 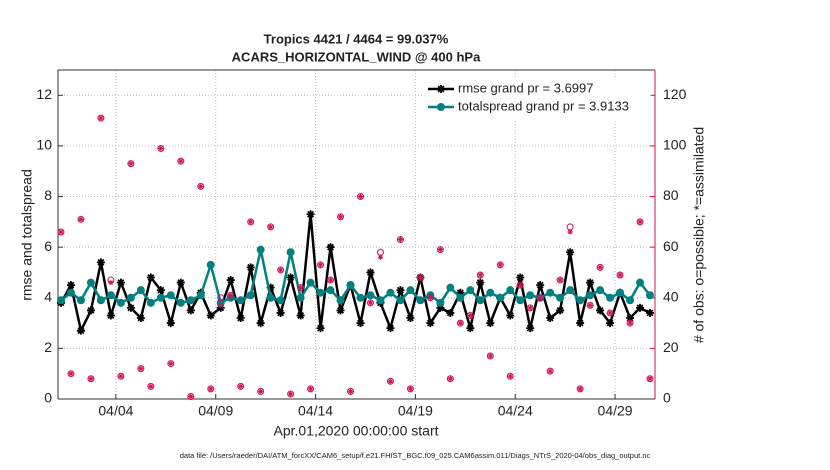 I want to click on x-axis-label: Apr.01,2020 00:00:00 start, so click(x=355, y=431).